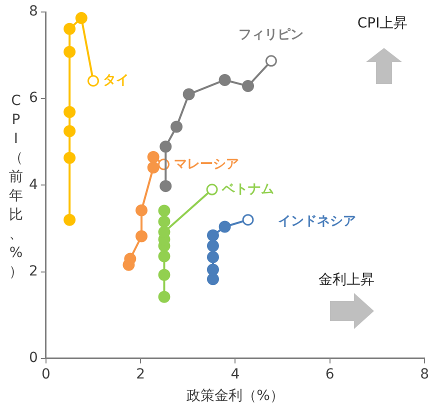 The height and width of the screenshot is (407, 432). What do you see at coordinates (425, 374) in the screenshot?
I see `x-tick-label: 8` at bounding box center [425, 374].